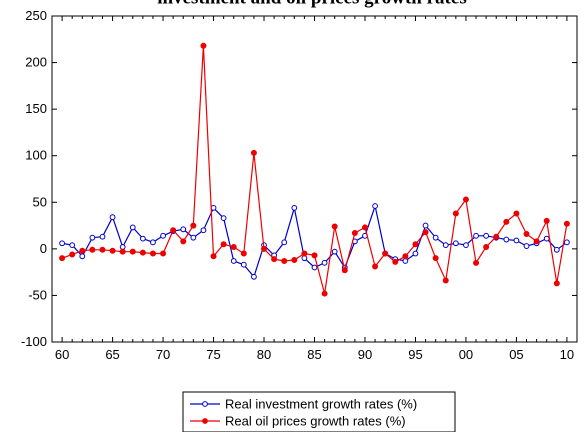  Describe the element at coordinates (112, 354) in the screenshot. I see `x-tick-label: 65` at that location.